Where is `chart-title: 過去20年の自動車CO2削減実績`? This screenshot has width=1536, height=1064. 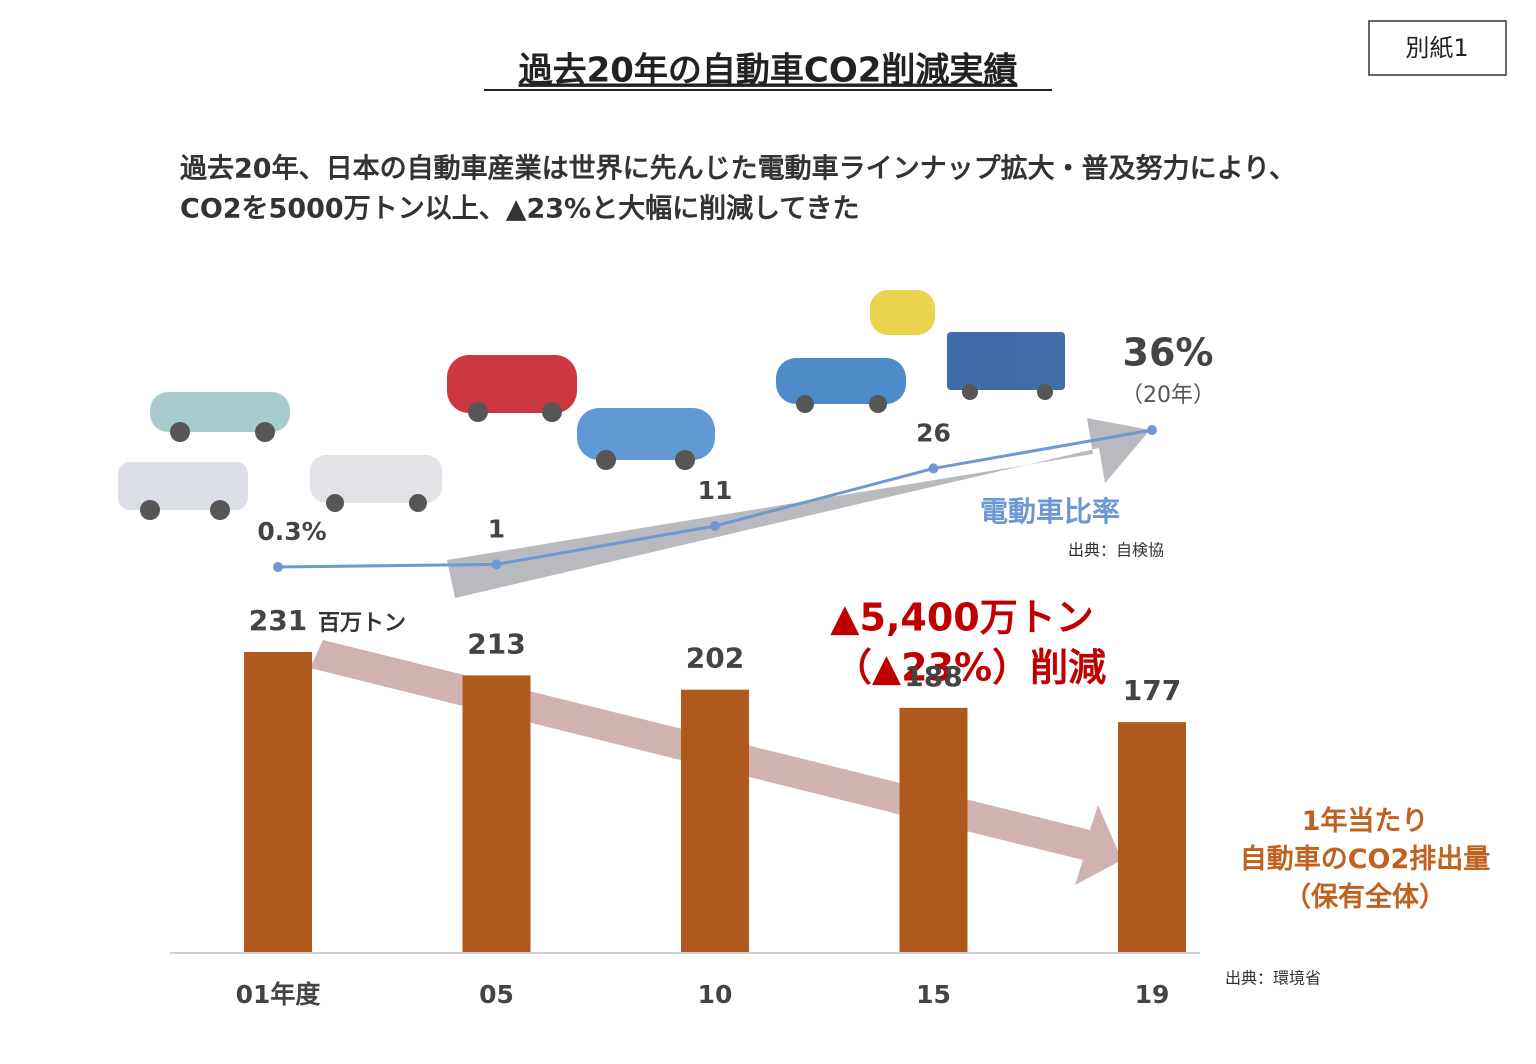
chart-title: 過去20年の自動車CO2削減実績 is located at coordinates (768, 71).